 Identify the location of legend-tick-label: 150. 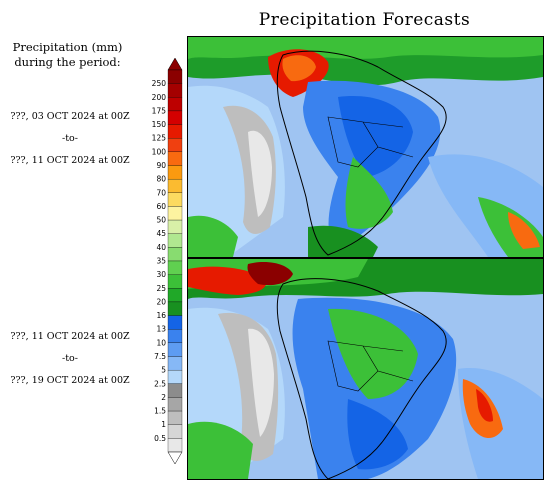
(159, 124).